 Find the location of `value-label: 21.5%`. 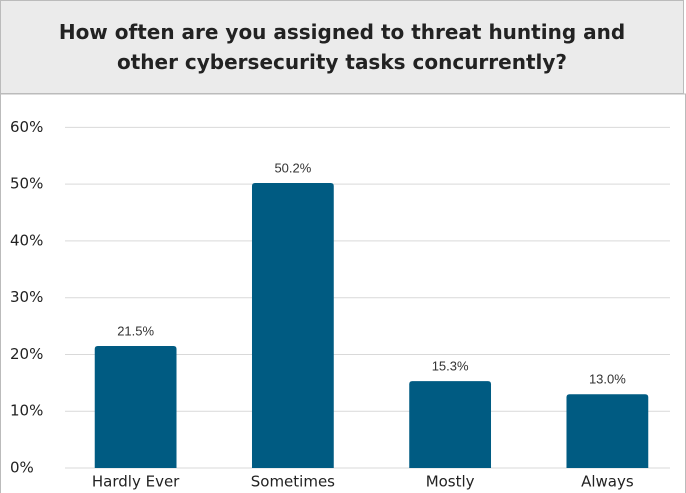

value-label: 21.5% is located at coordinates (135, 330).